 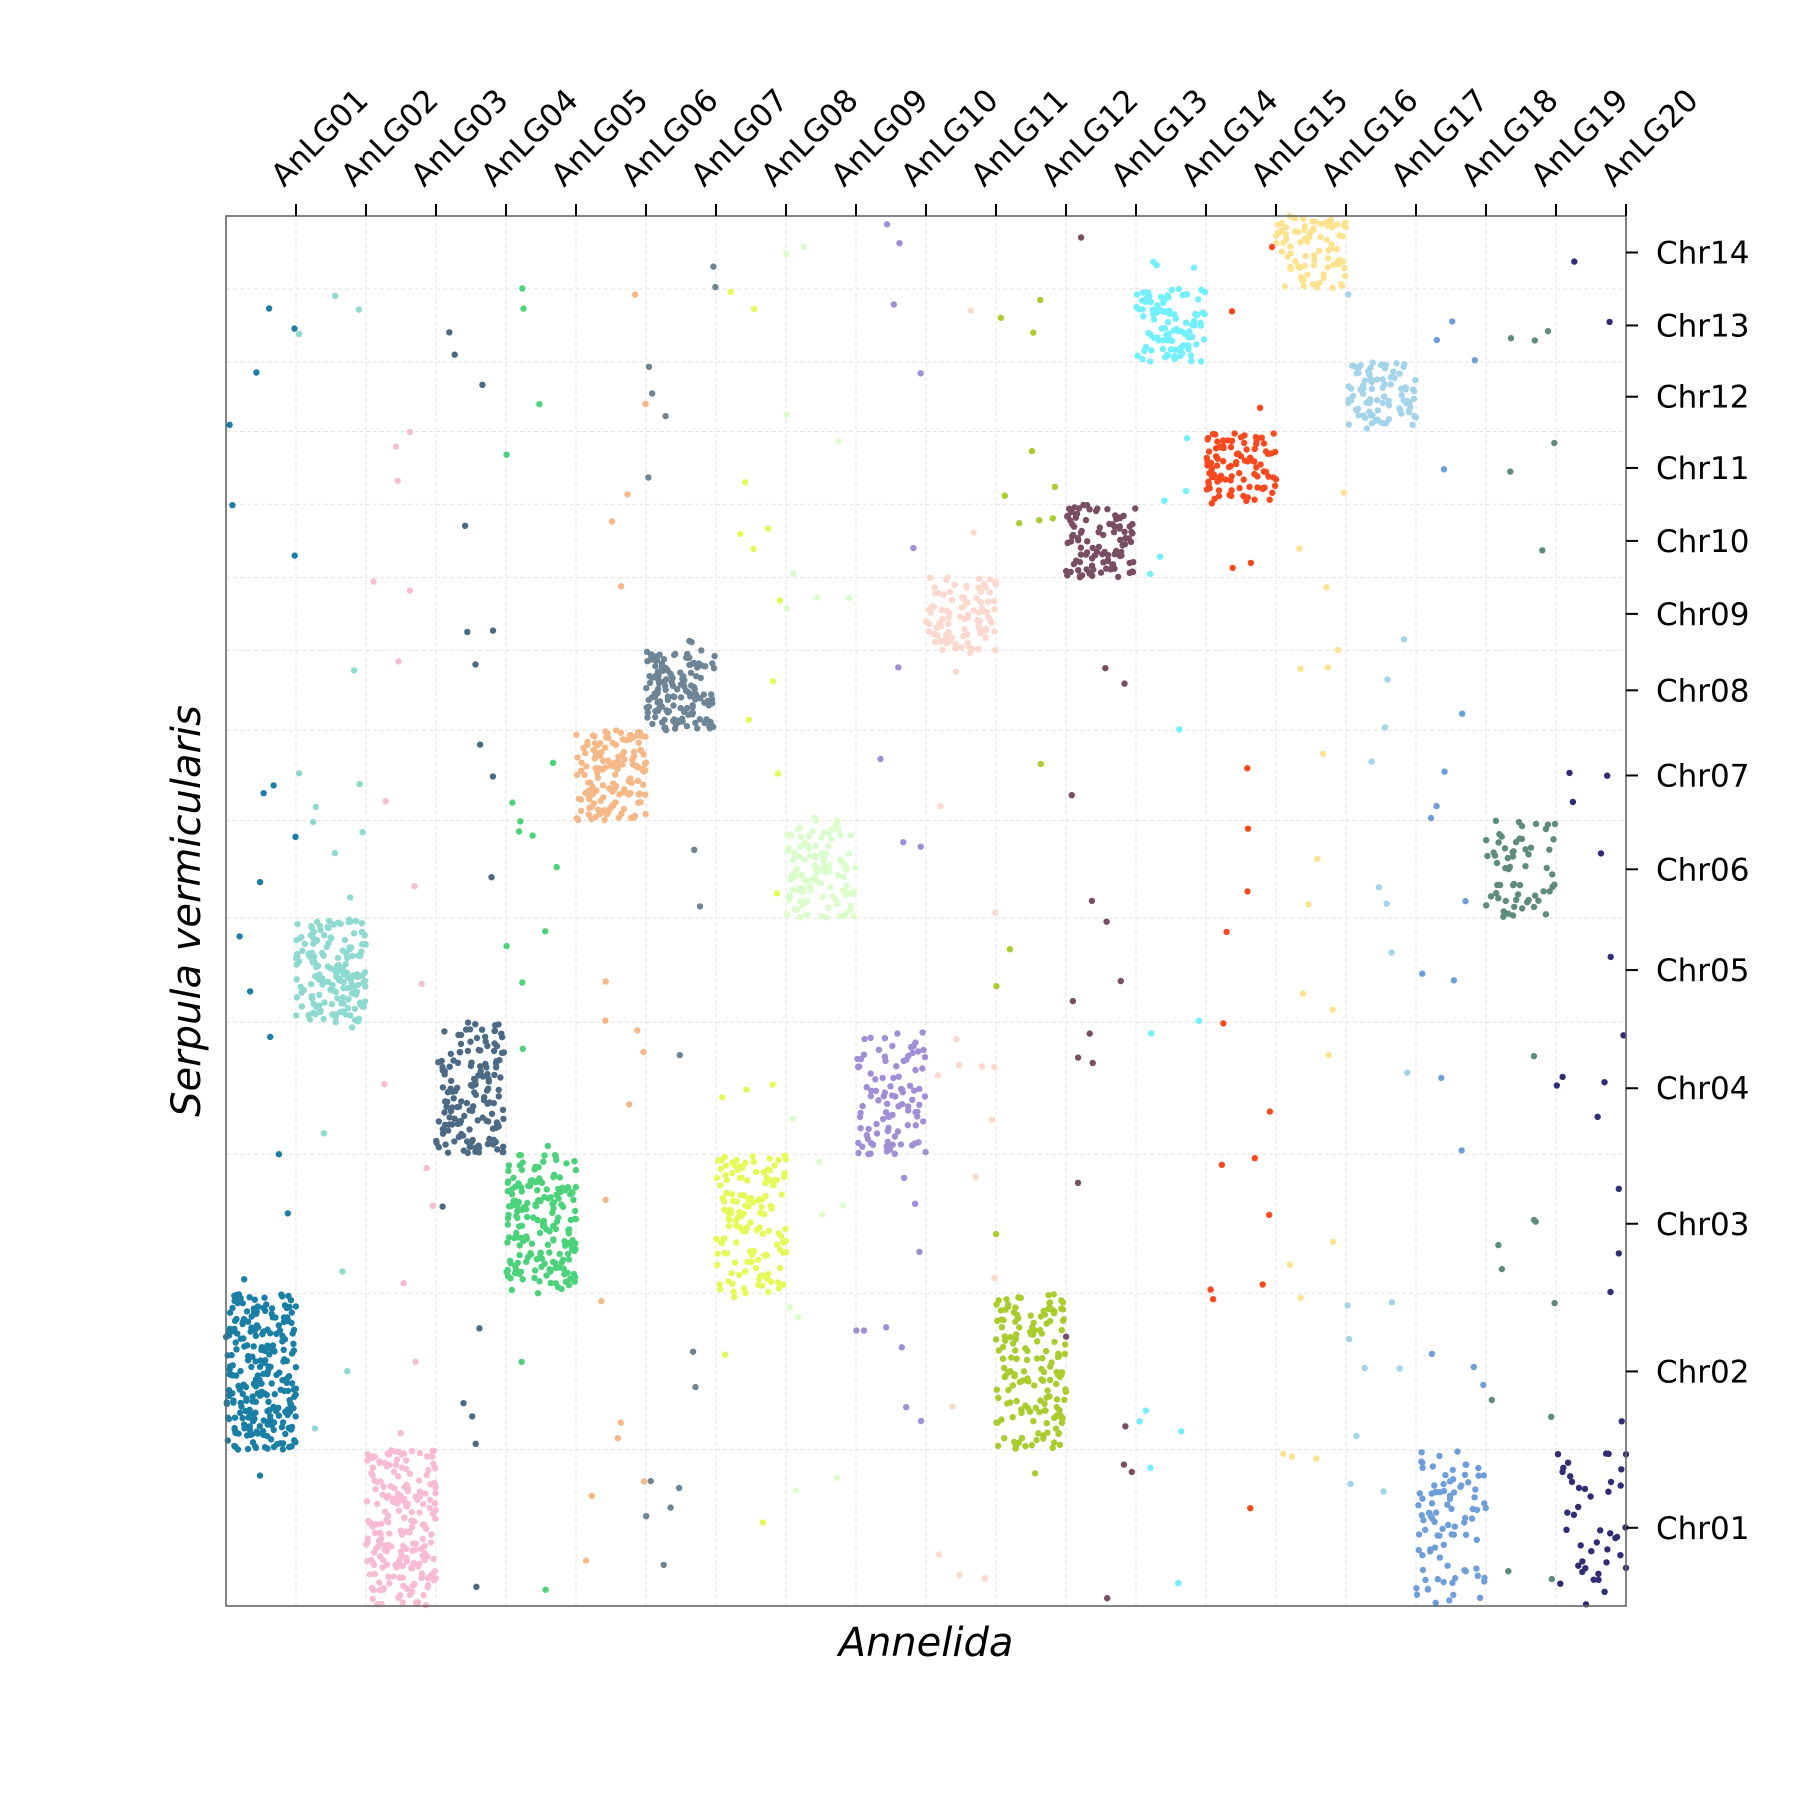 I want to click on y-tick-label: Chr06, so click(x=1702, y=870).